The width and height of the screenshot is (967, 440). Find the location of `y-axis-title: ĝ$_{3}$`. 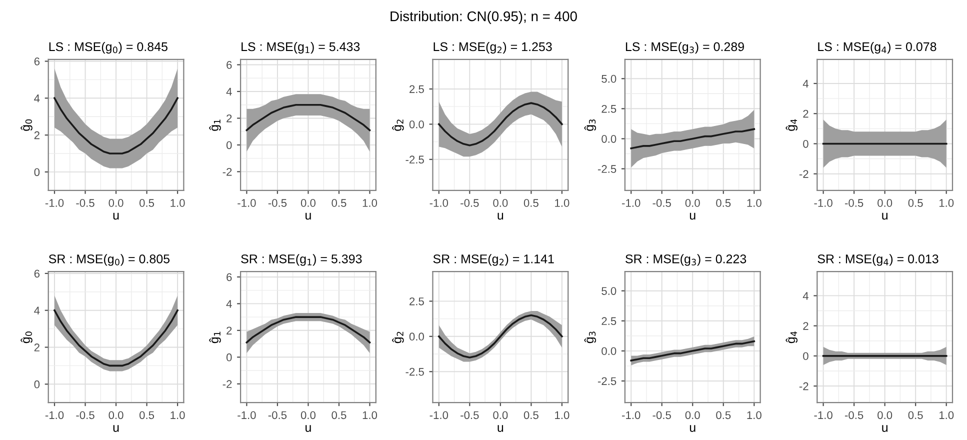

y-axis-title: ĝ$_{3}$ is located at coordinates (590, 338).